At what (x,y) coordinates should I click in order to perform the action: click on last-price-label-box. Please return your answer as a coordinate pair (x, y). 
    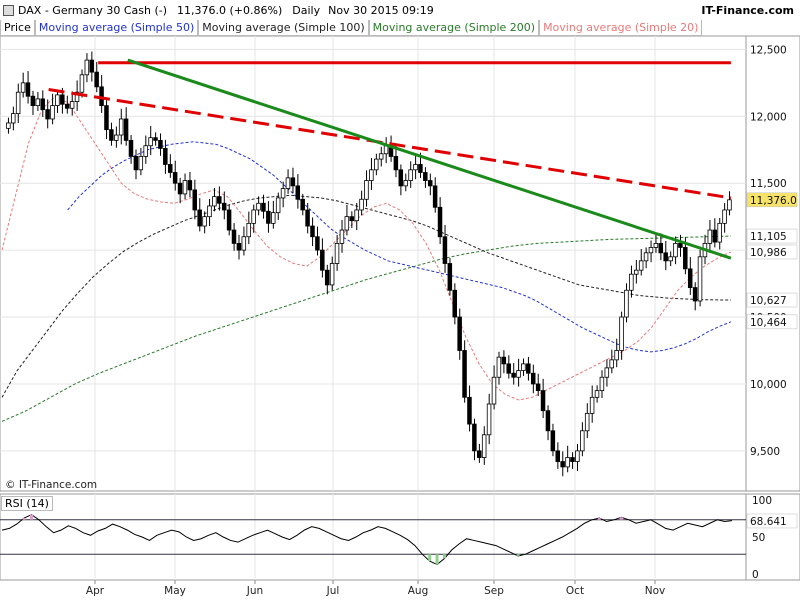
    Looking at the image, I should click on (772, 200).